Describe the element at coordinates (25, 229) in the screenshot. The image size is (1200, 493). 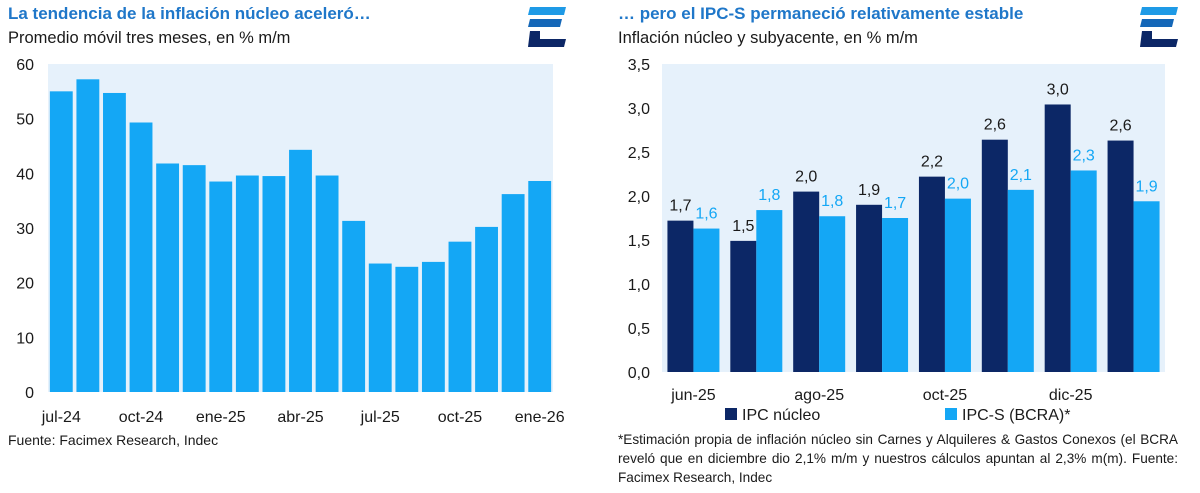
I see `y-tick-label: 30` at that location.